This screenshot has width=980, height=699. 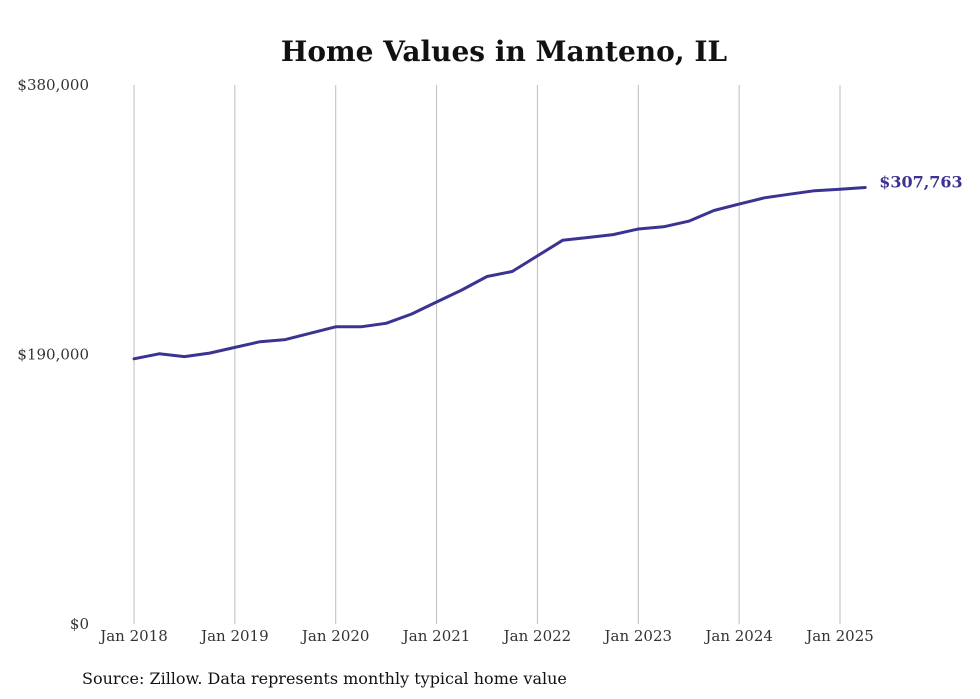 I want to click on chart-title: Home Values in Manteno, IL, so click(x=504, y=51).